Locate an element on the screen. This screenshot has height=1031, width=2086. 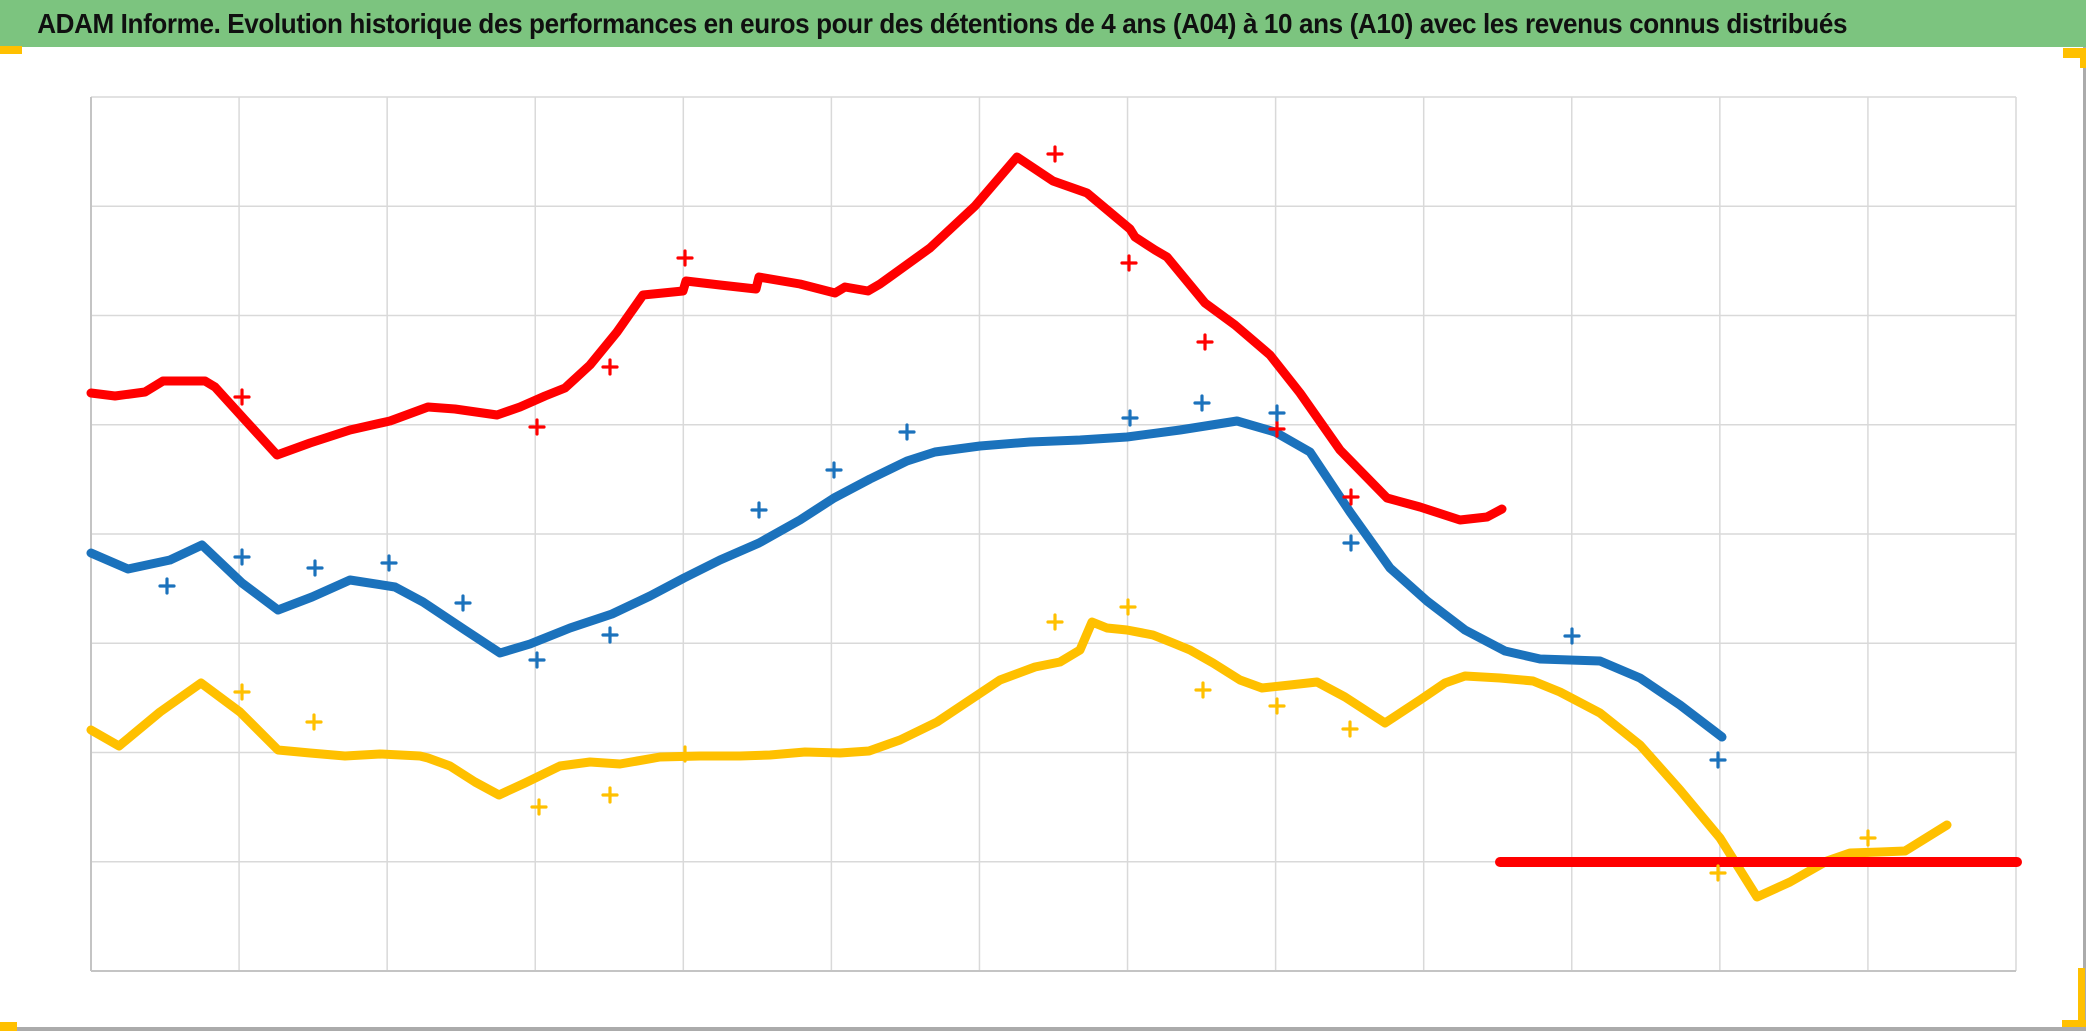
window-right-border is located at coordinates (2084, 539).